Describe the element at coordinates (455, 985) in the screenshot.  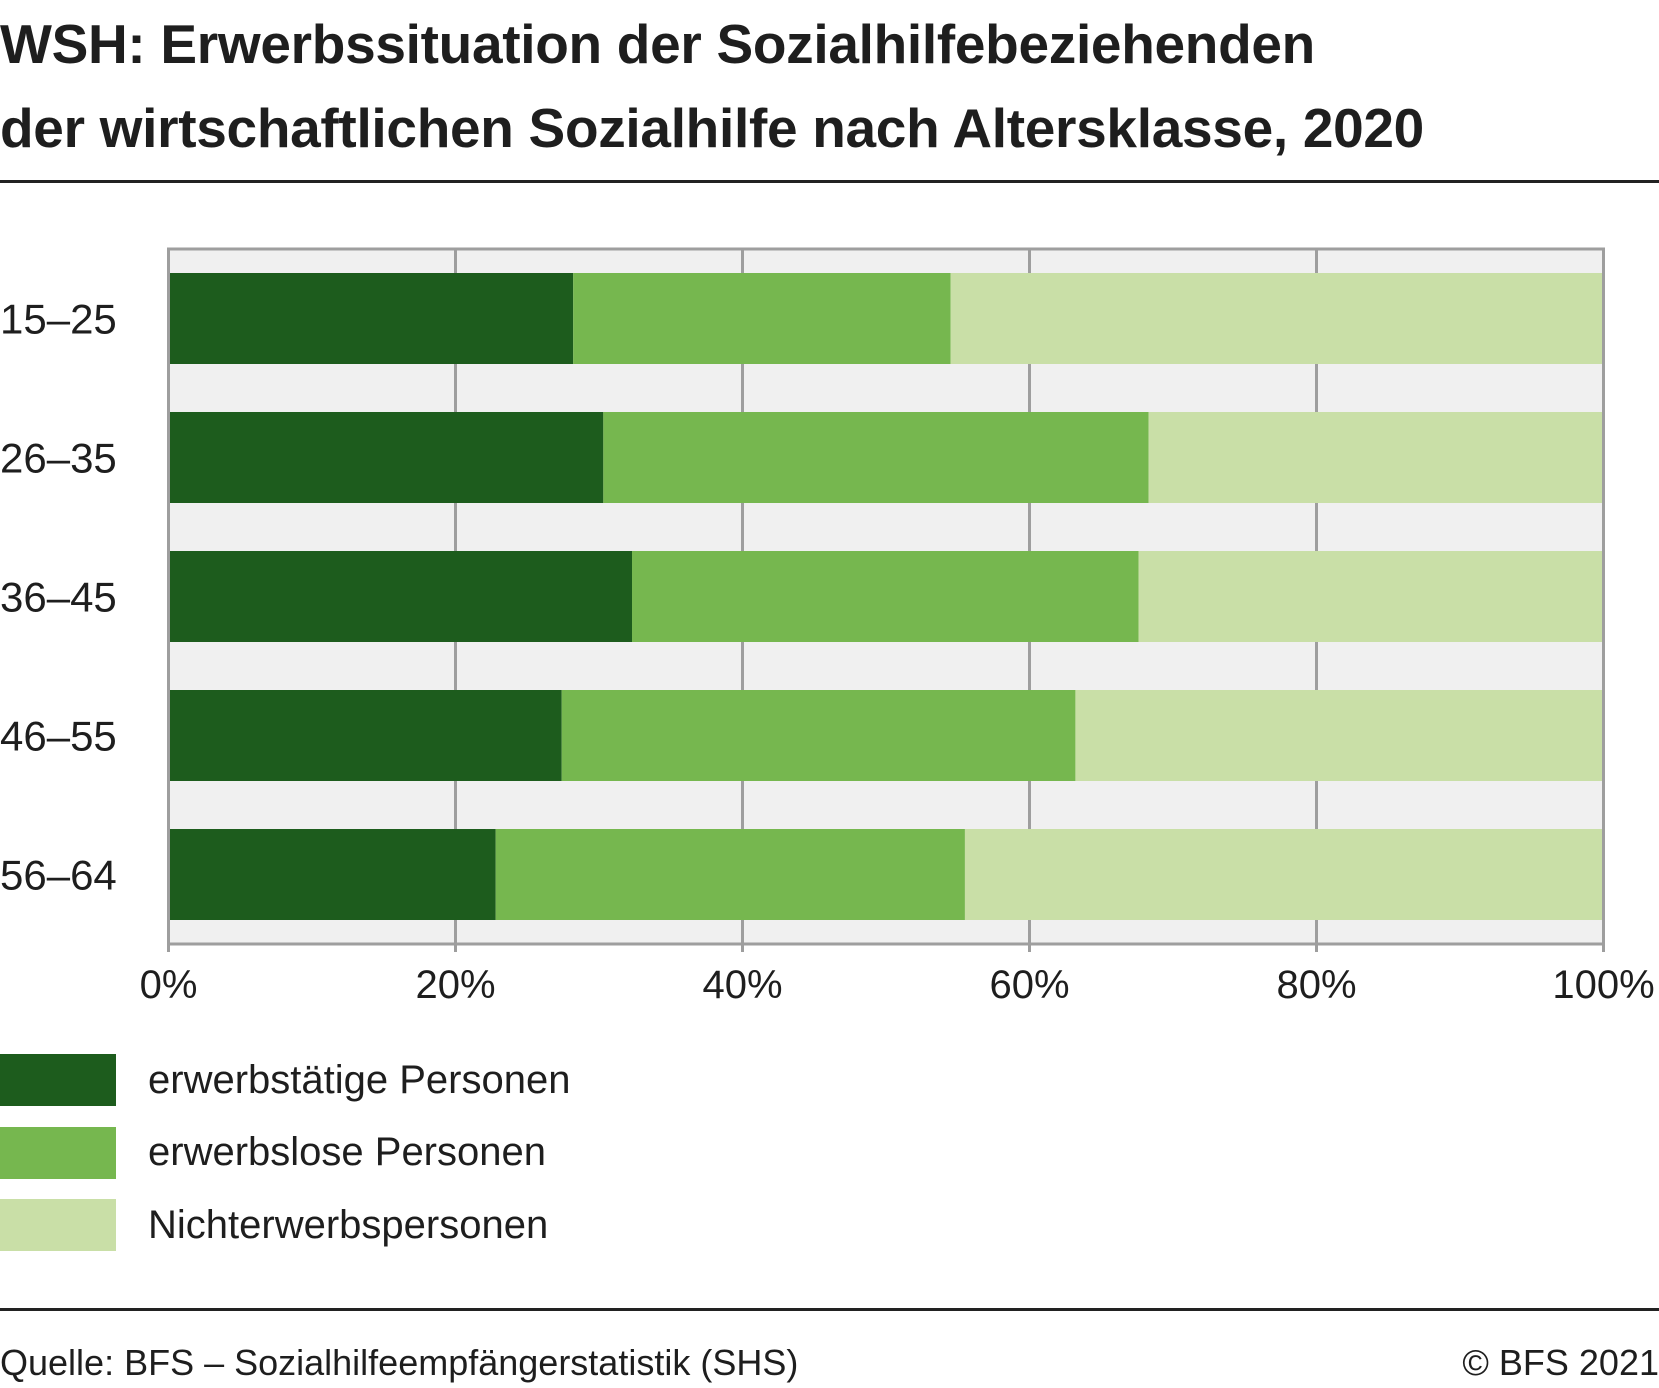
I see `x-tick-label: 20%` at that location.